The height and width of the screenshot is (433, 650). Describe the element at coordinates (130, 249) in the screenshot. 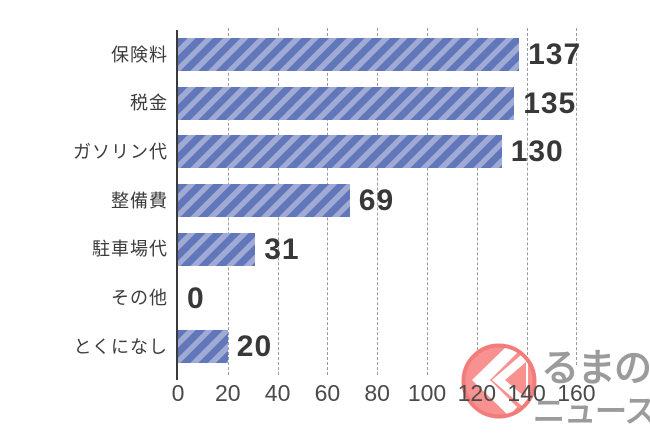

I see `category-label: 駐車場代` at that location.